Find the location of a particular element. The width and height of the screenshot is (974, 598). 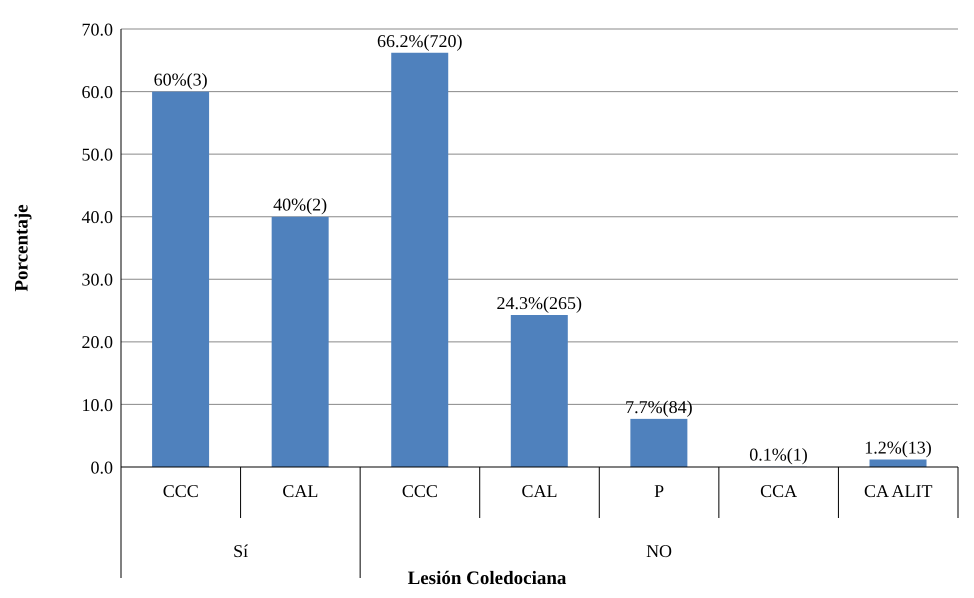

x-tick-label: CCA is located at coordinates (779, 491).